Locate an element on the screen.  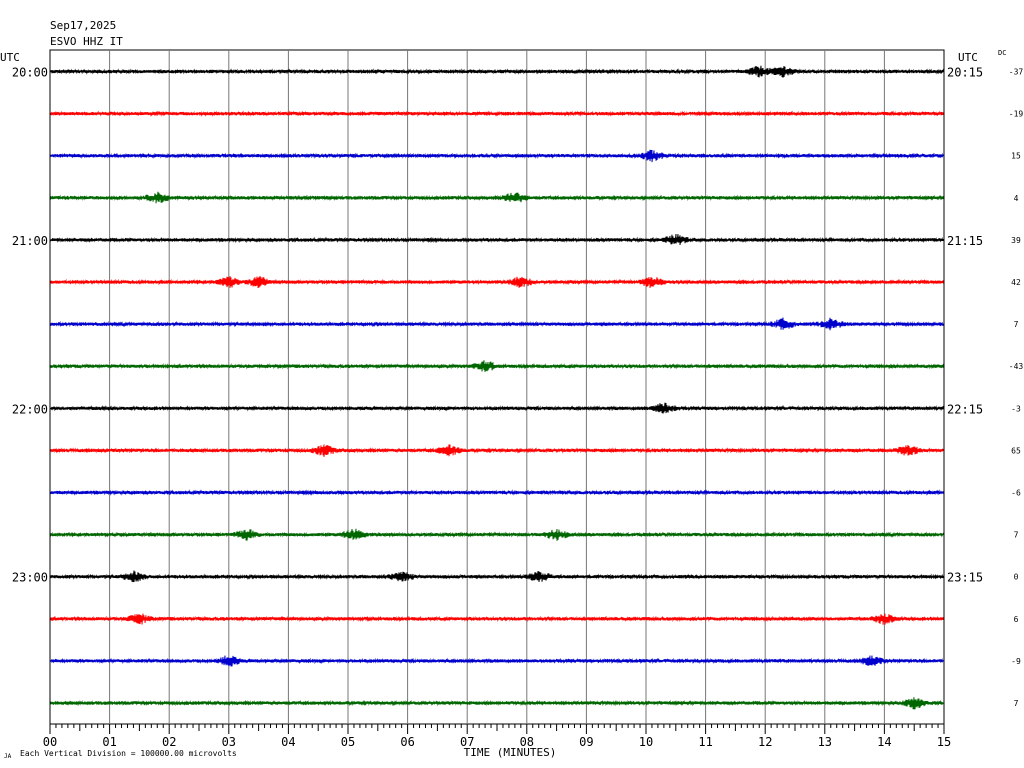
right-hour-label: 22:15 is located at coordinates (965, 409).